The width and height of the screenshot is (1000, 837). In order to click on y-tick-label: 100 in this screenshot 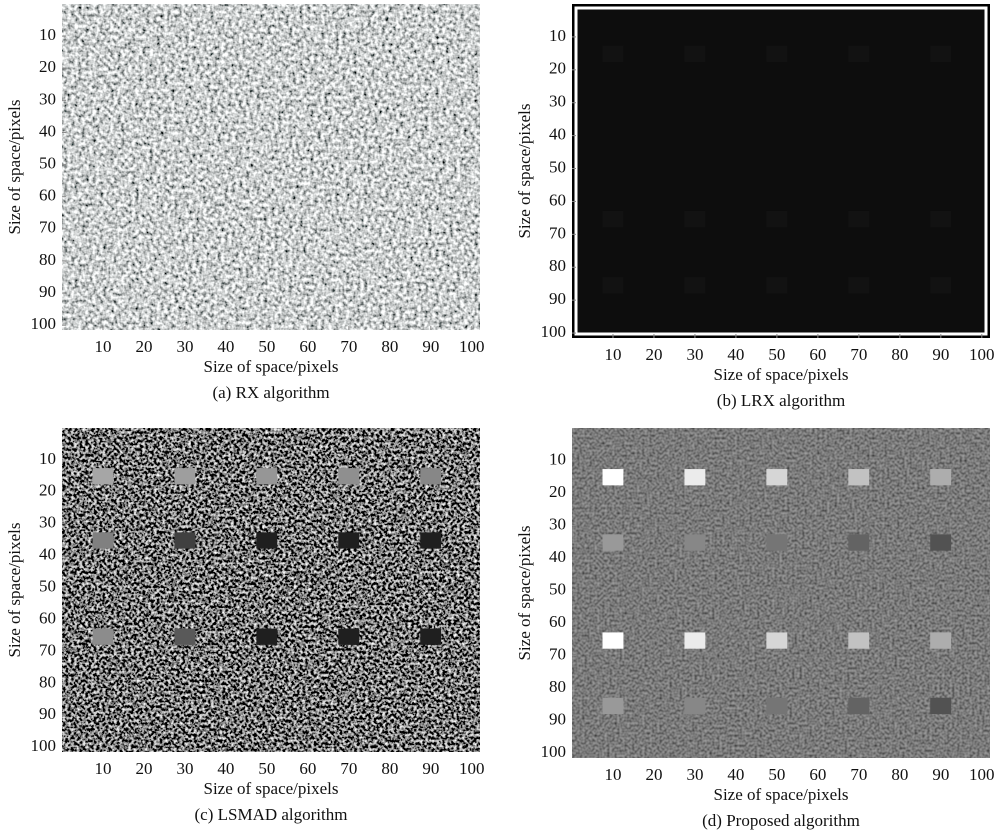, I will do `click(44, 745)`.